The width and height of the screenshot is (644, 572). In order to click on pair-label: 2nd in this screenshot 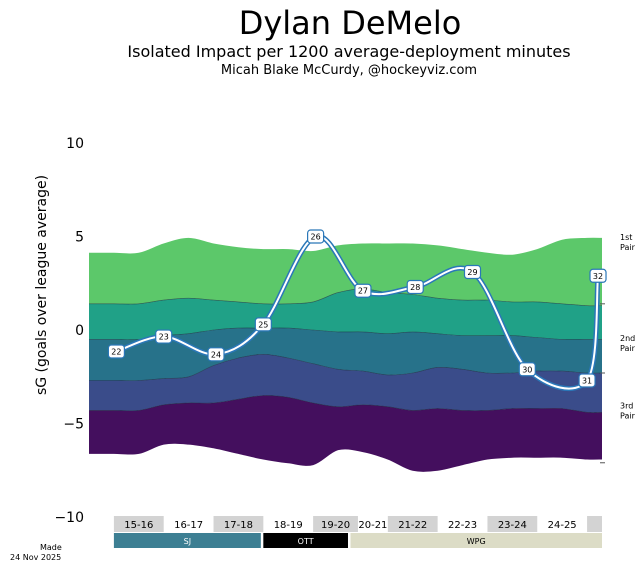, I will do `click(627, 338)`.